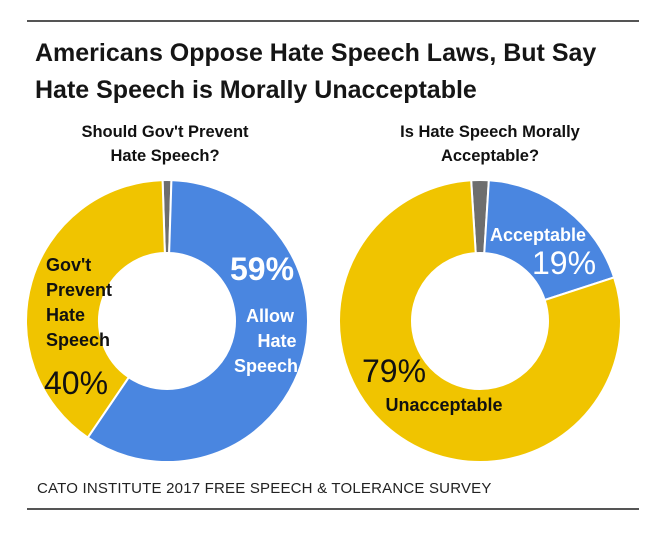 This screenshot has height=534, width=667. Describe the element at coordinates (564, 263) in the screenshot. I see `slice-label-acceptable-pct: 19%` at that location.